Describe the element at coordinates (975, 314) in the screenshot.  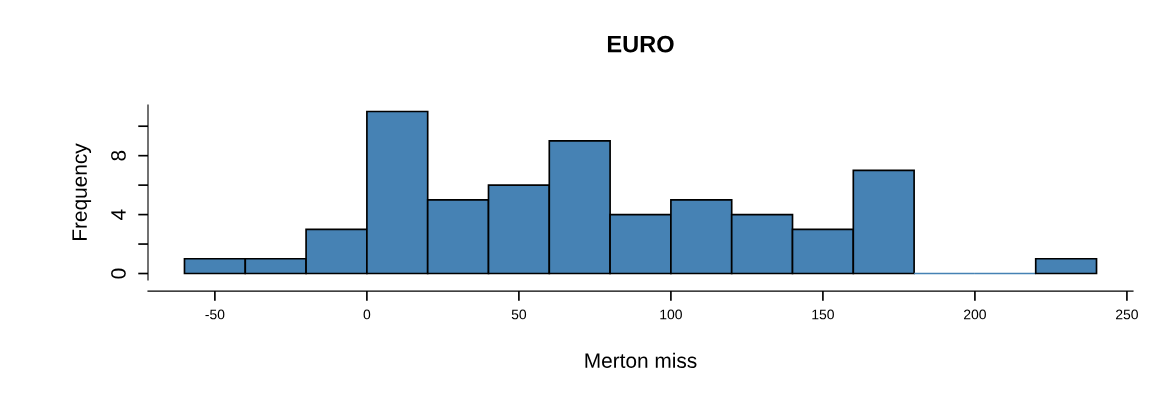
I see `x-tick-label: 200` at that location.